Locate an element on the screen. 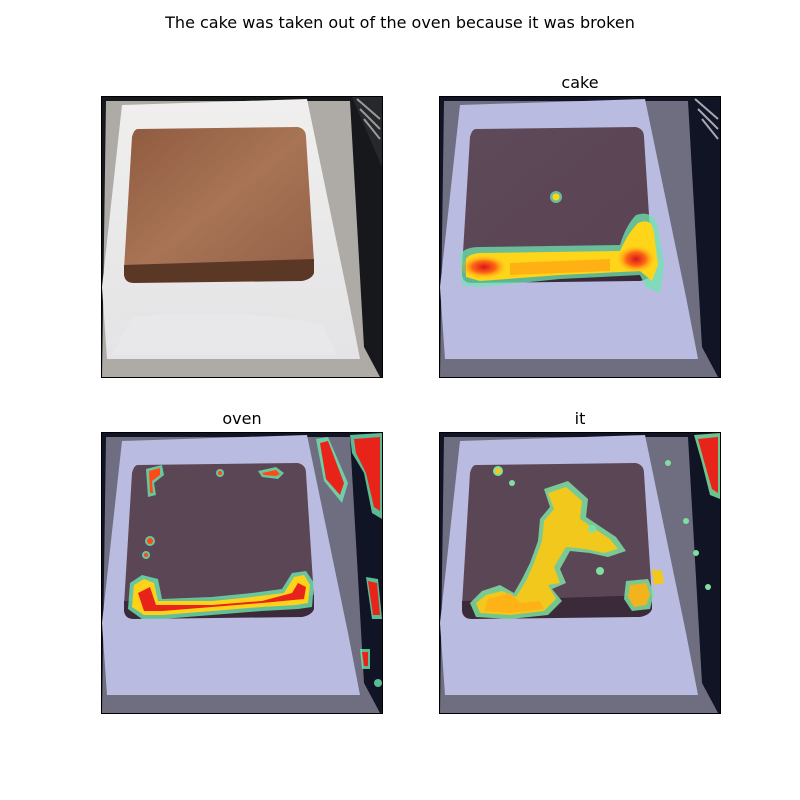  cake-photo-heatmap-cake is located at coordinates (580, 237).